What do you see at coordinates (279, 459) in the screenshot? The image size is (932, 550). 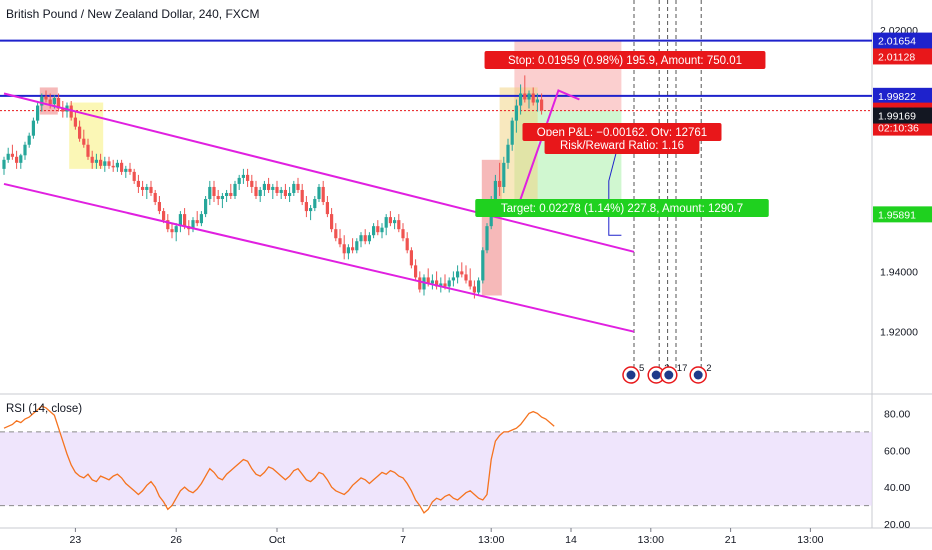 I see `rsi-line` at bounding box center [279, 459].